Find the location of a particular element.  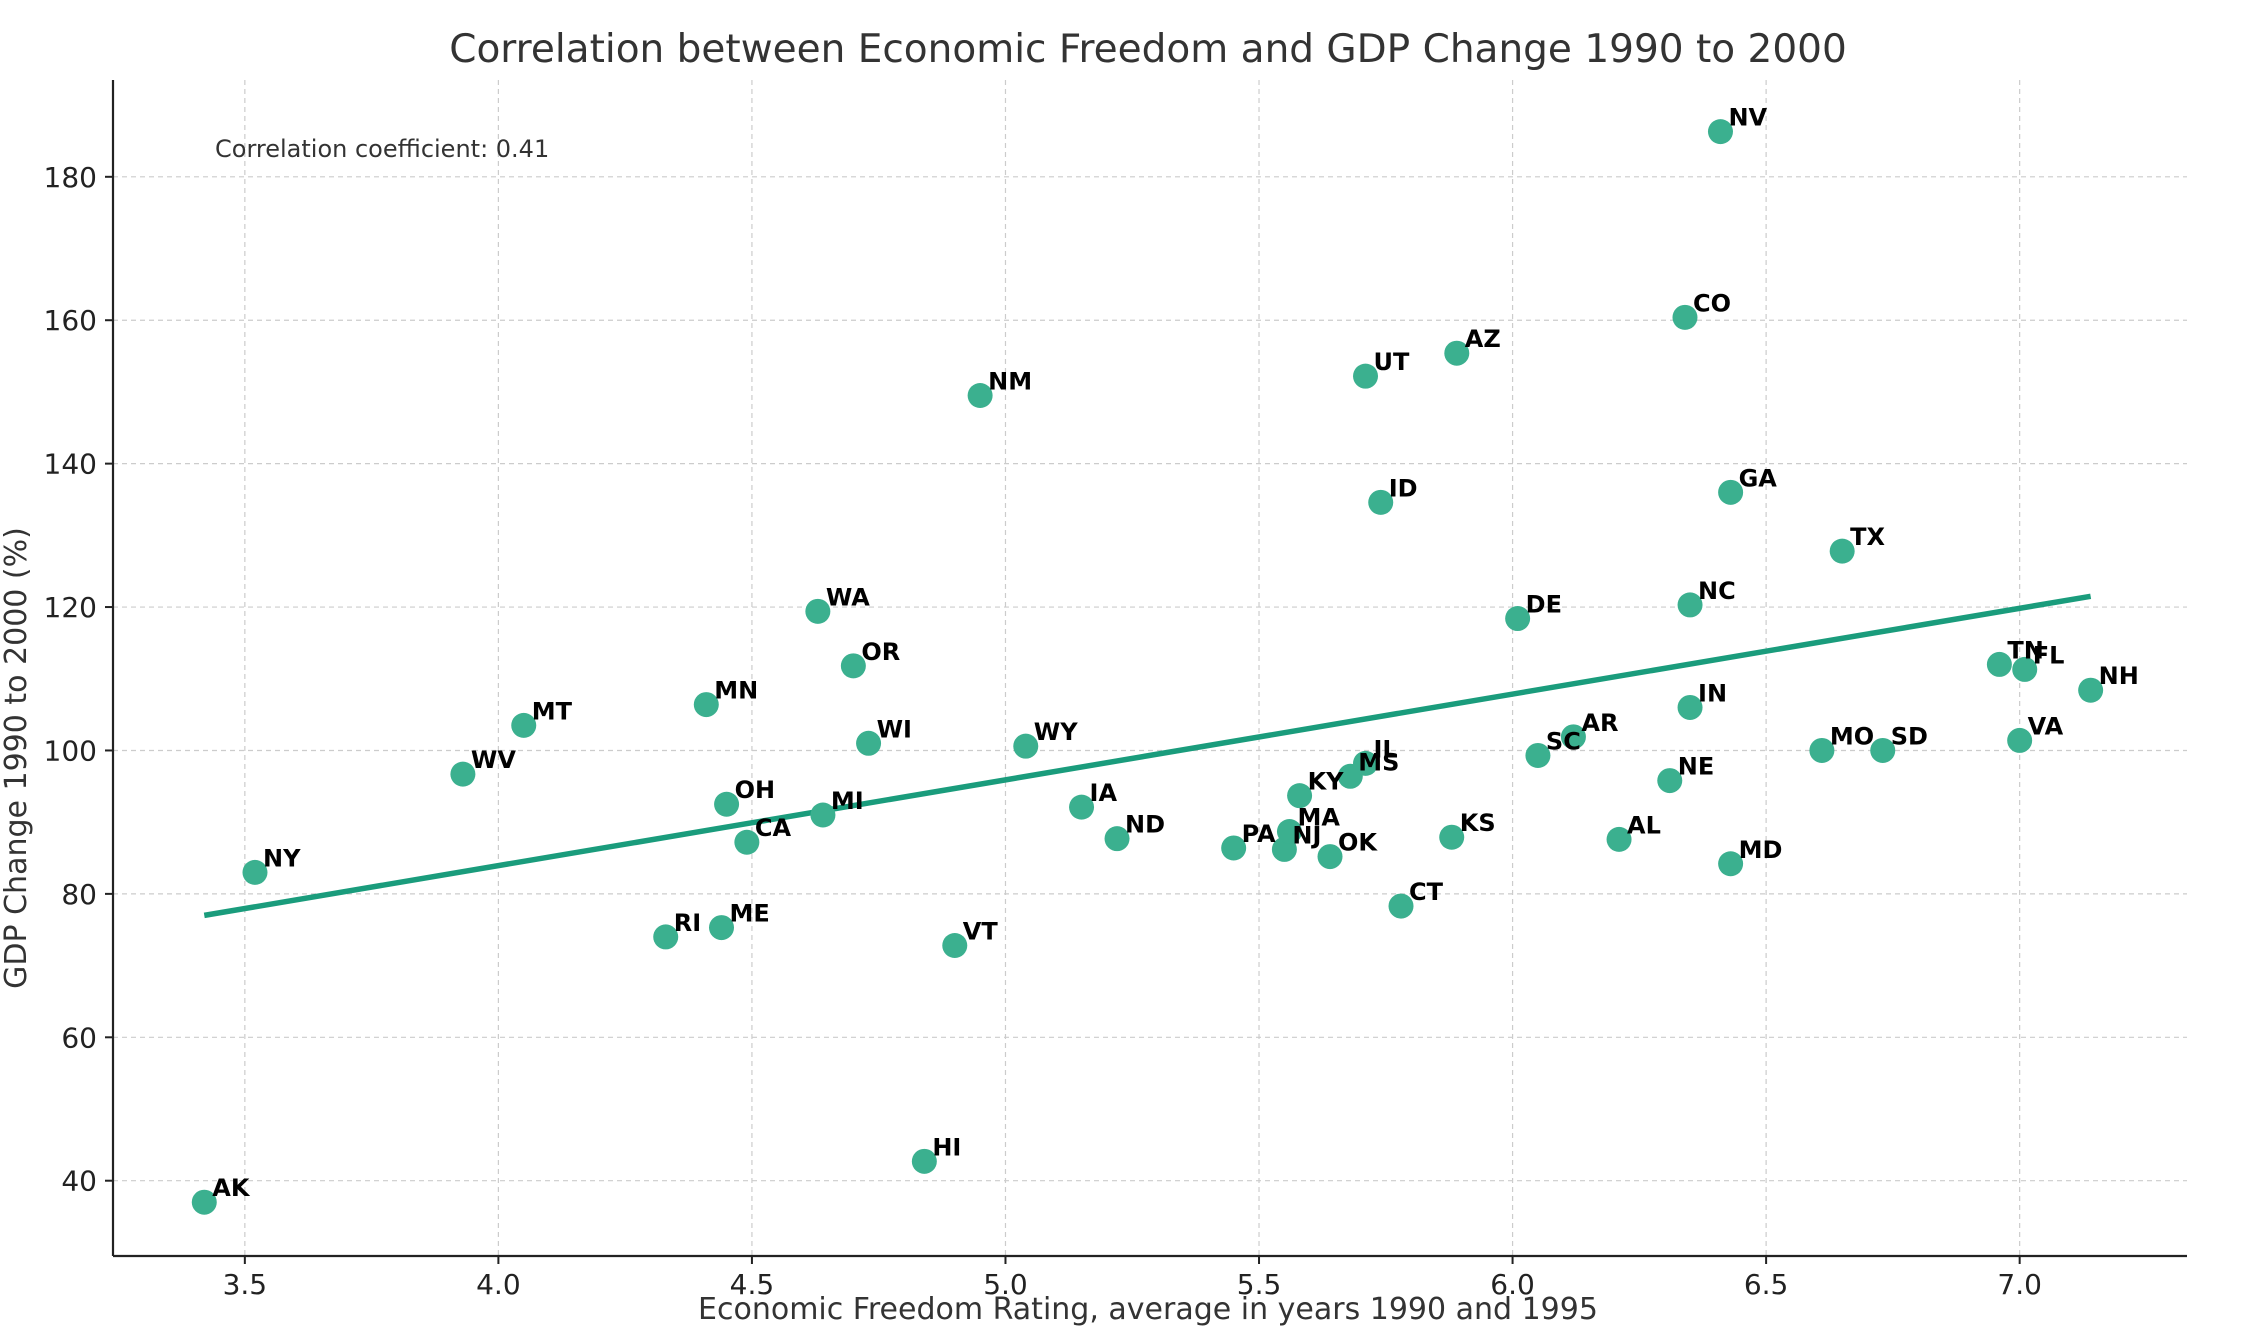

point-label-nh: NH is located at coordinates (2119, 676).